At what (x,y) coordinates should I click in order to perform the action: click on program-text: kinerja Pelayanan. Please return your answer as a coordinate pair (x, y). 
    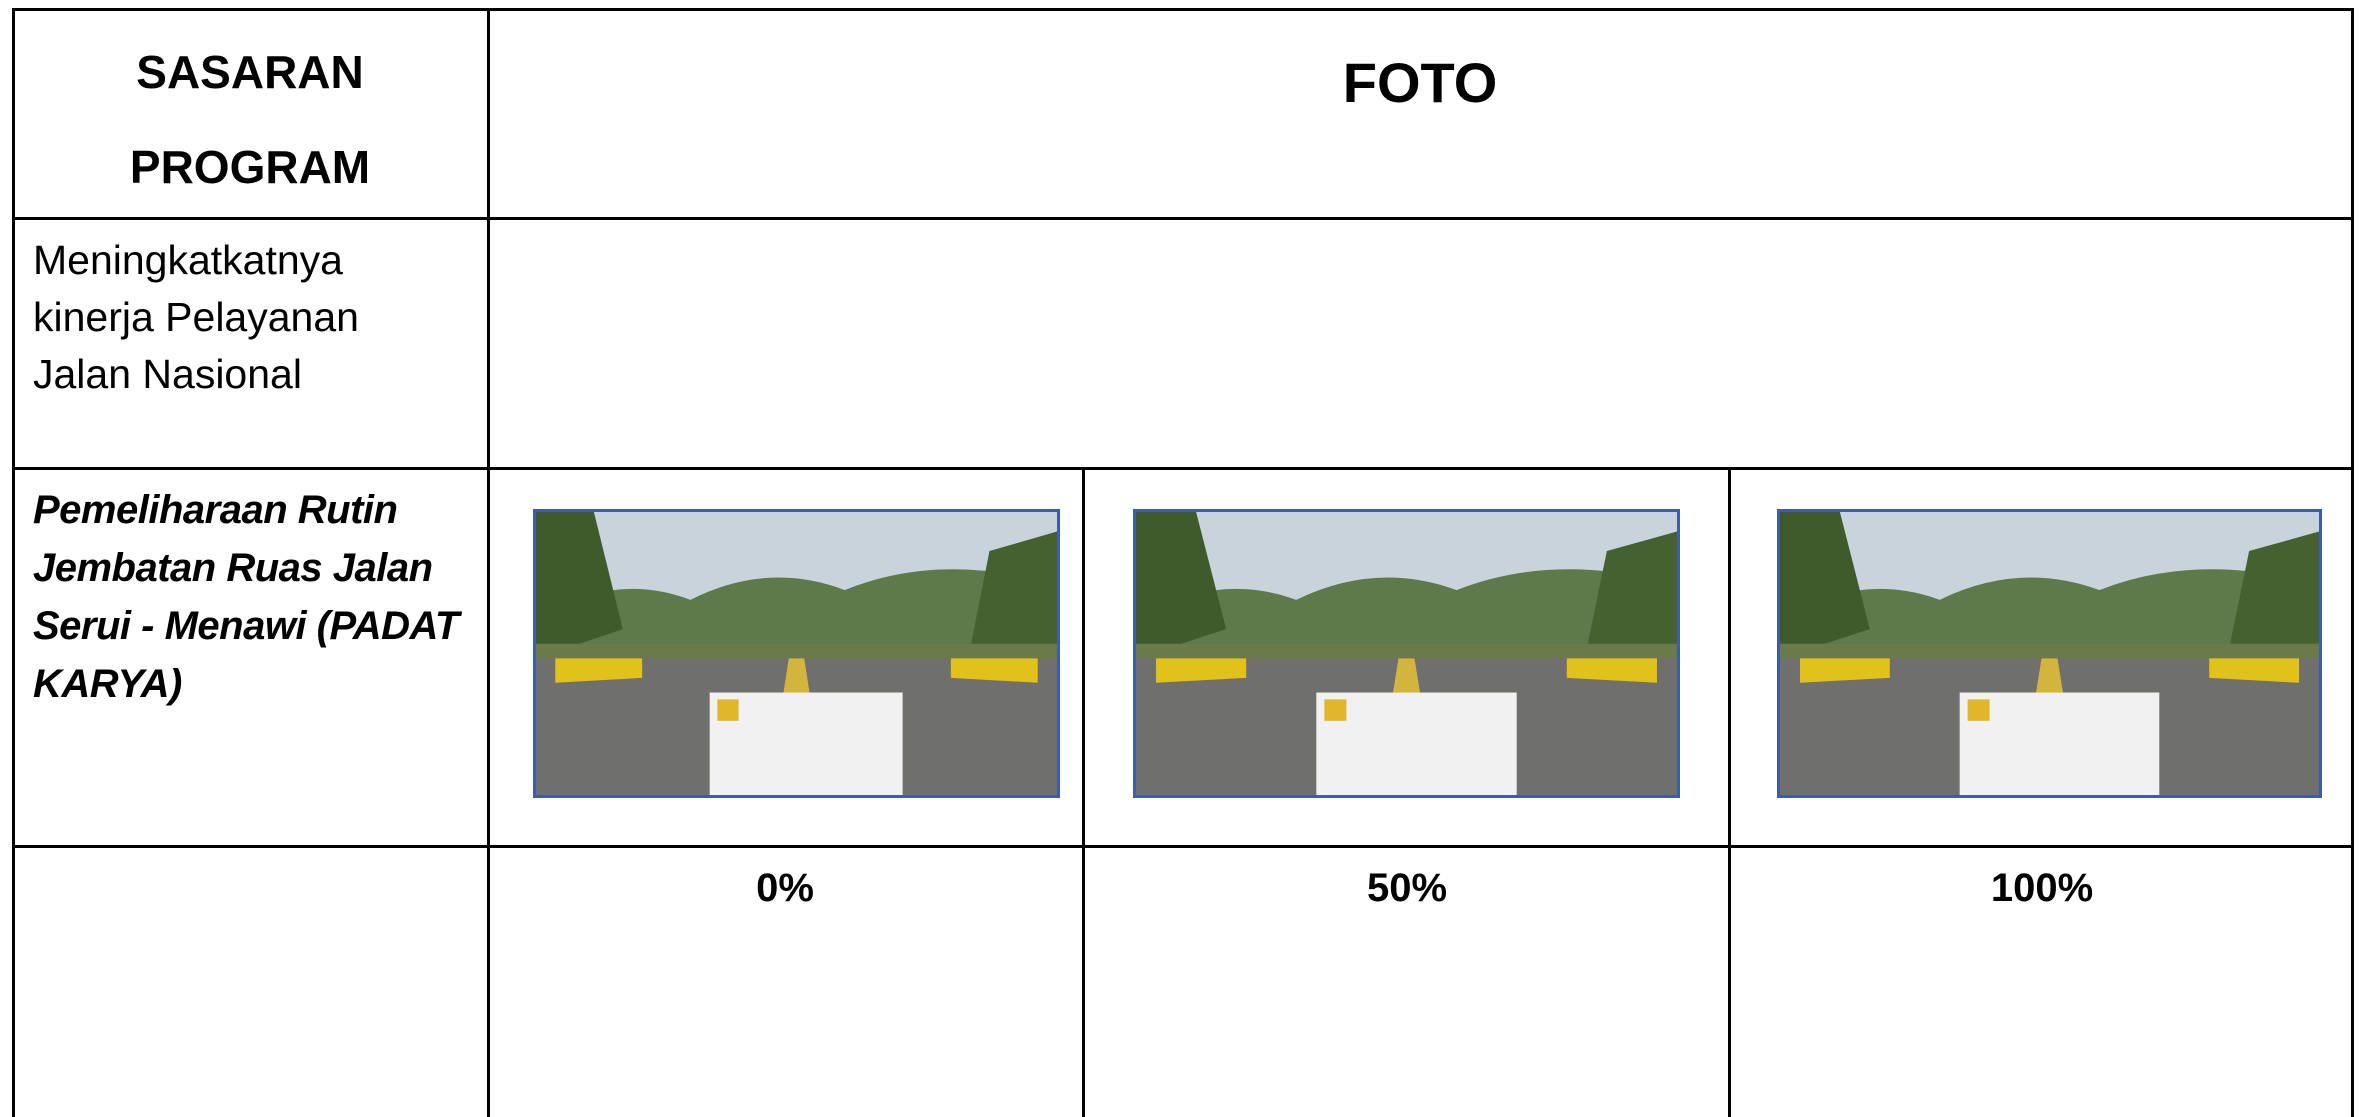
    Looking at the image, I should click on (196, 317).